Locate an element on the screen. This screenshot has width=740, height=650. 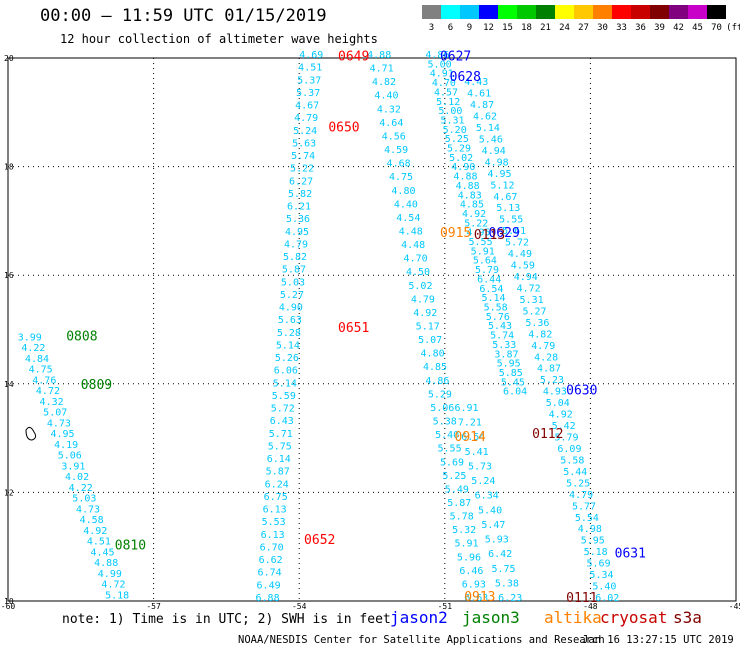
wave-height-value: 4.72 is located at coordinates (113, 585).